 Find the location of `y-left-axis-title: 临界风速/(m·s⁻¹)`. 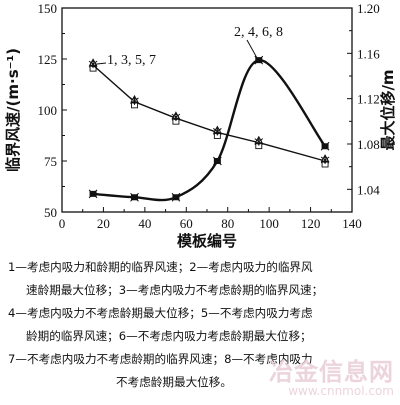

y-left-axis-title: 临界风速/(m·s⁻¹) is located at coordinates (13, 110).